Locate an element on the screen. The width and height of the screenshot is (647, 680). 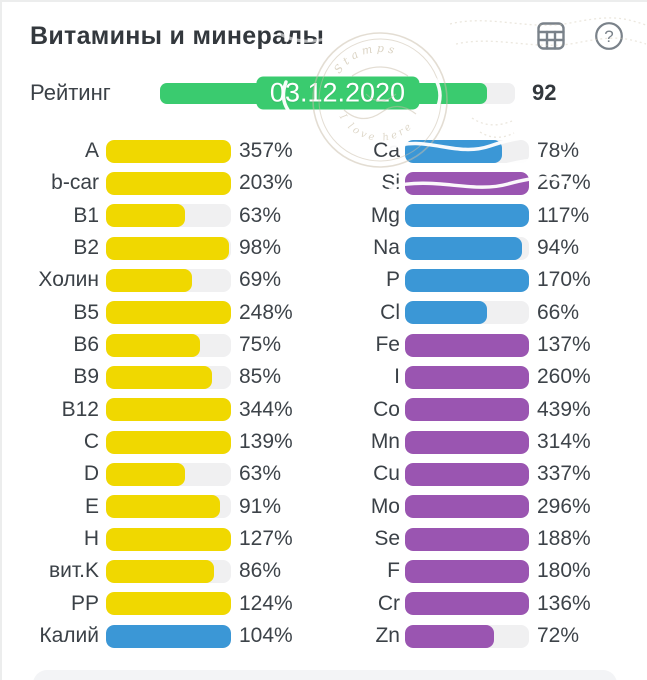
nutrient-row: Ca 78% is located at coordinates (489, 151).